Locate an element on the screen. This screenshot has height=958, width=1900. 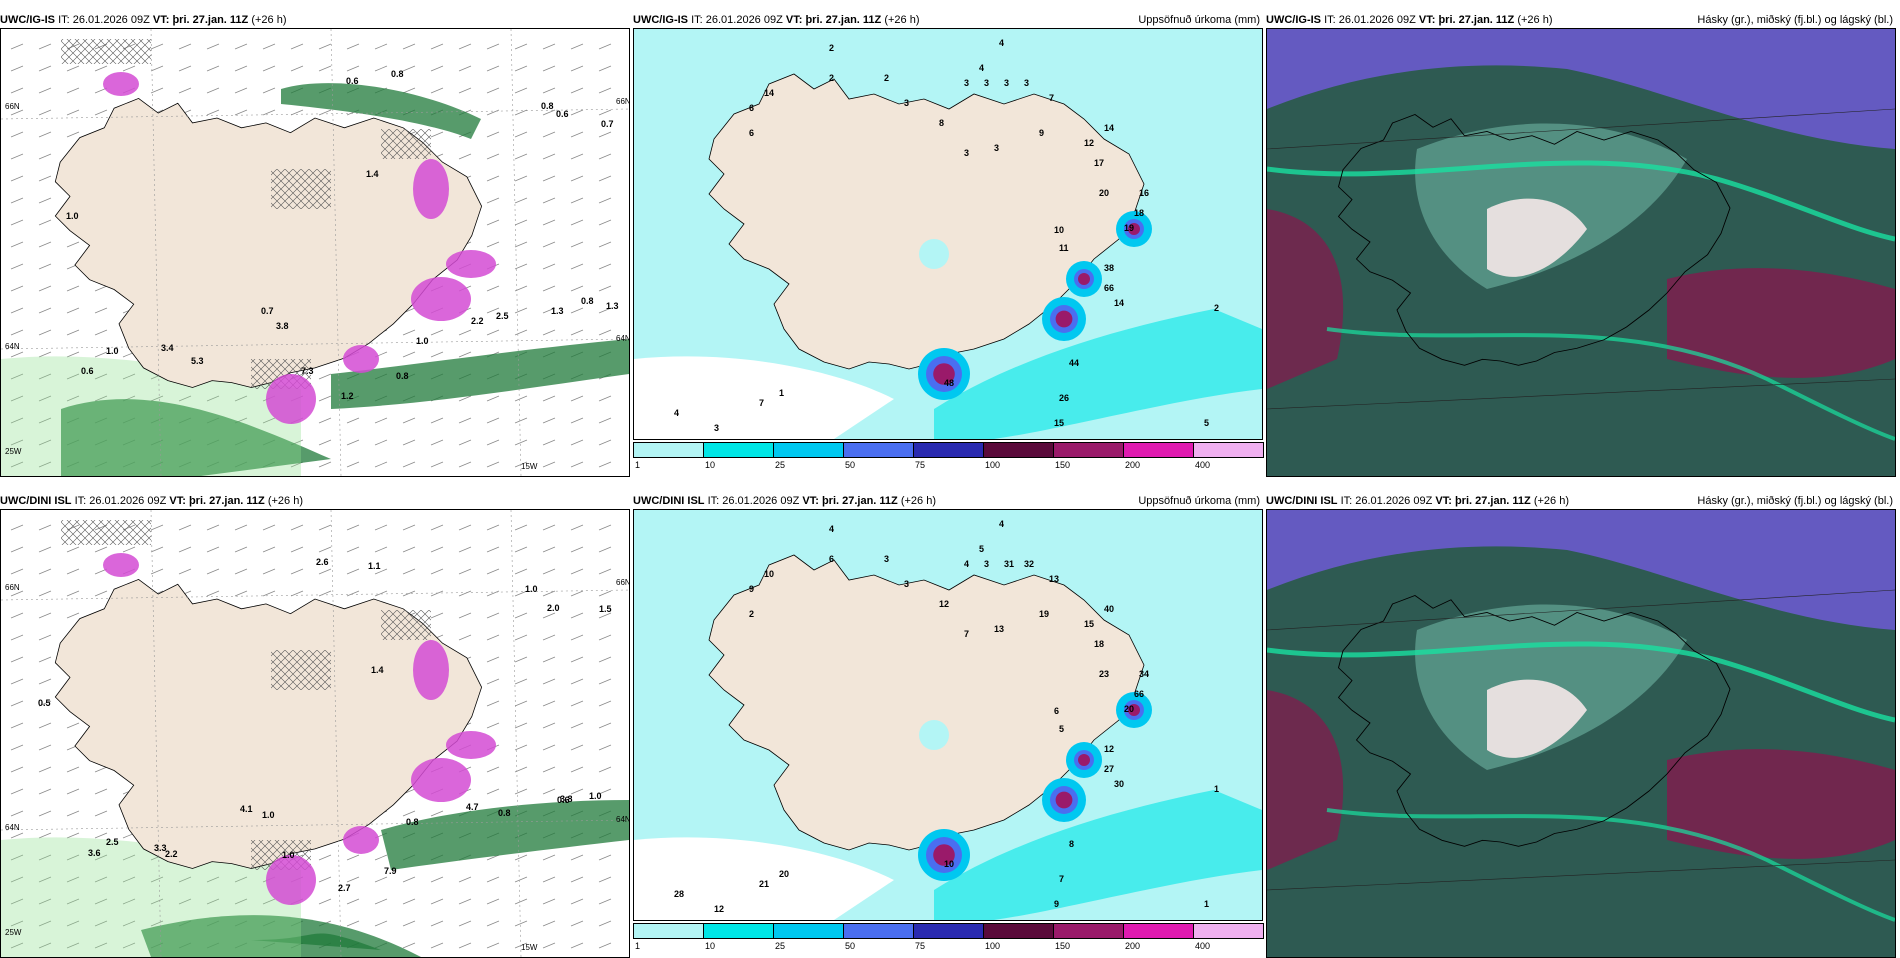
precip-value-label: 4.1 is located at coordinates (246, 809).